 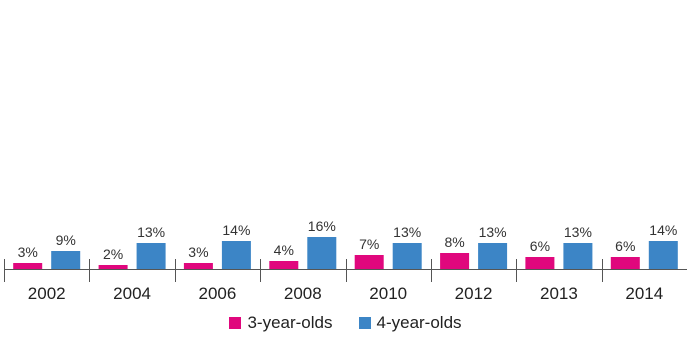 What do you see at coordinates (644, 293) in the screenshot?
I see `x-tick-label: 2014` at bounding box center [644, 293].